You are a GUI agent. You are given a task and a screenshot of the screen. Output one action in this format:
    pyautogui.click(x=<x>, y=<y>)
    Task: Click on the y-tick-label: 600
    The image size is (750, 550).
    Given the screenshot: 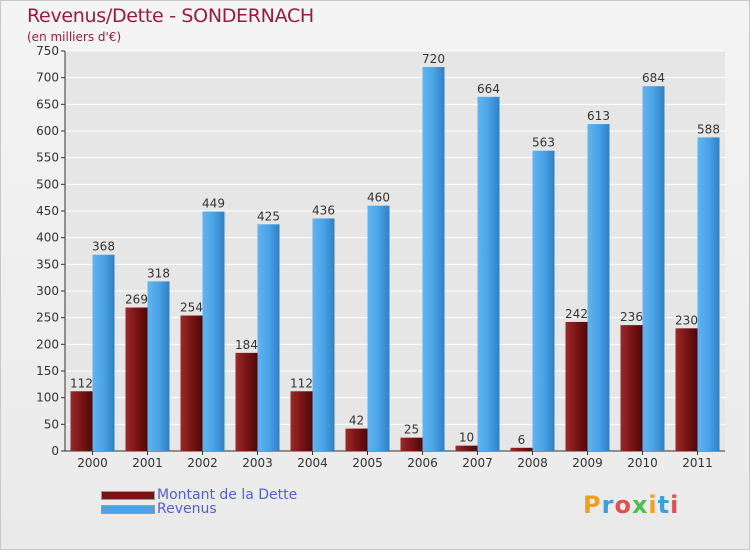 What is the action you would take?
    pyautogui.click(x=47, y=131)
    